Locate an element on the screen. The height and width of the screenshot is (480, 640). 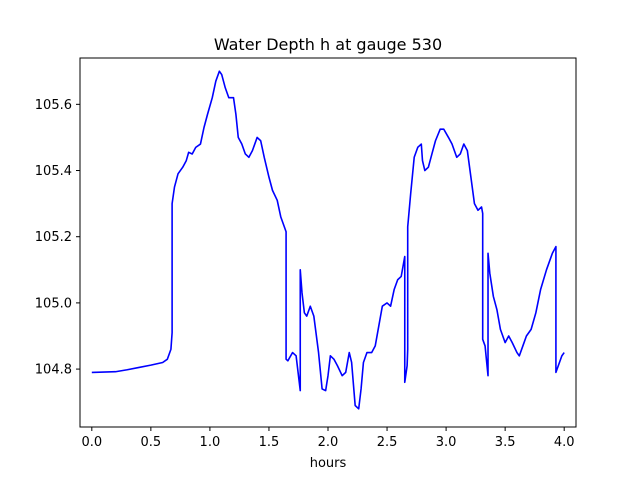
y-tick-label: 105.4 is located at coordinates (53, 171).